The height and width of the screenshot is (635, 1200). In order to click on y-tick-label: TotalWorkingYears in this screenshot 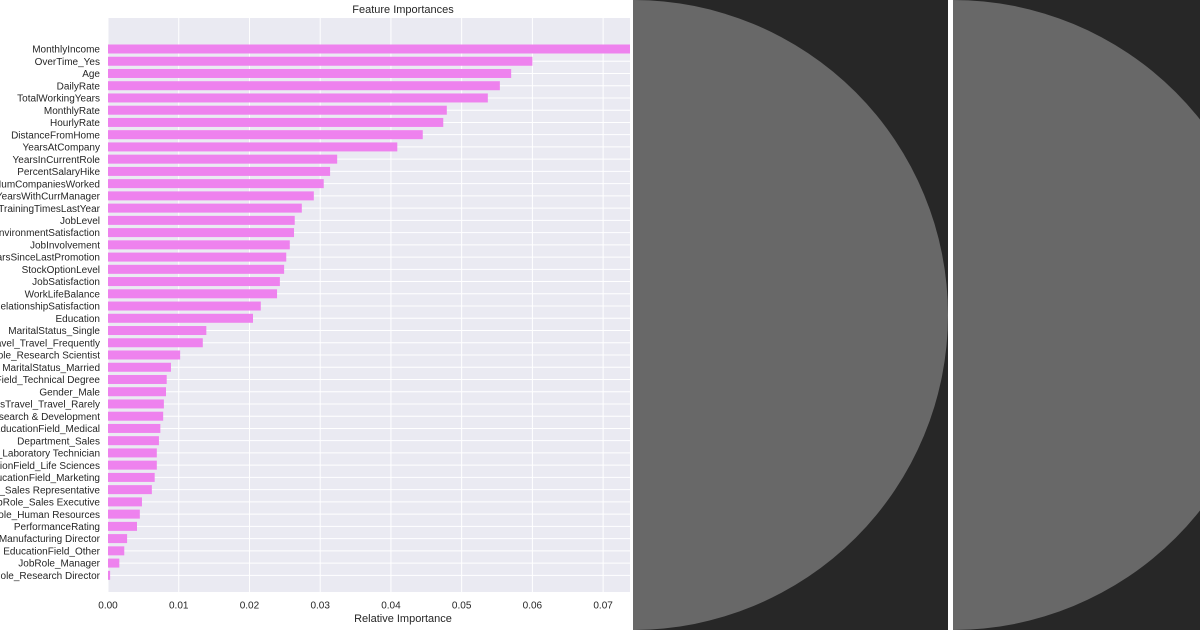, I will do `click(58, 99)`.